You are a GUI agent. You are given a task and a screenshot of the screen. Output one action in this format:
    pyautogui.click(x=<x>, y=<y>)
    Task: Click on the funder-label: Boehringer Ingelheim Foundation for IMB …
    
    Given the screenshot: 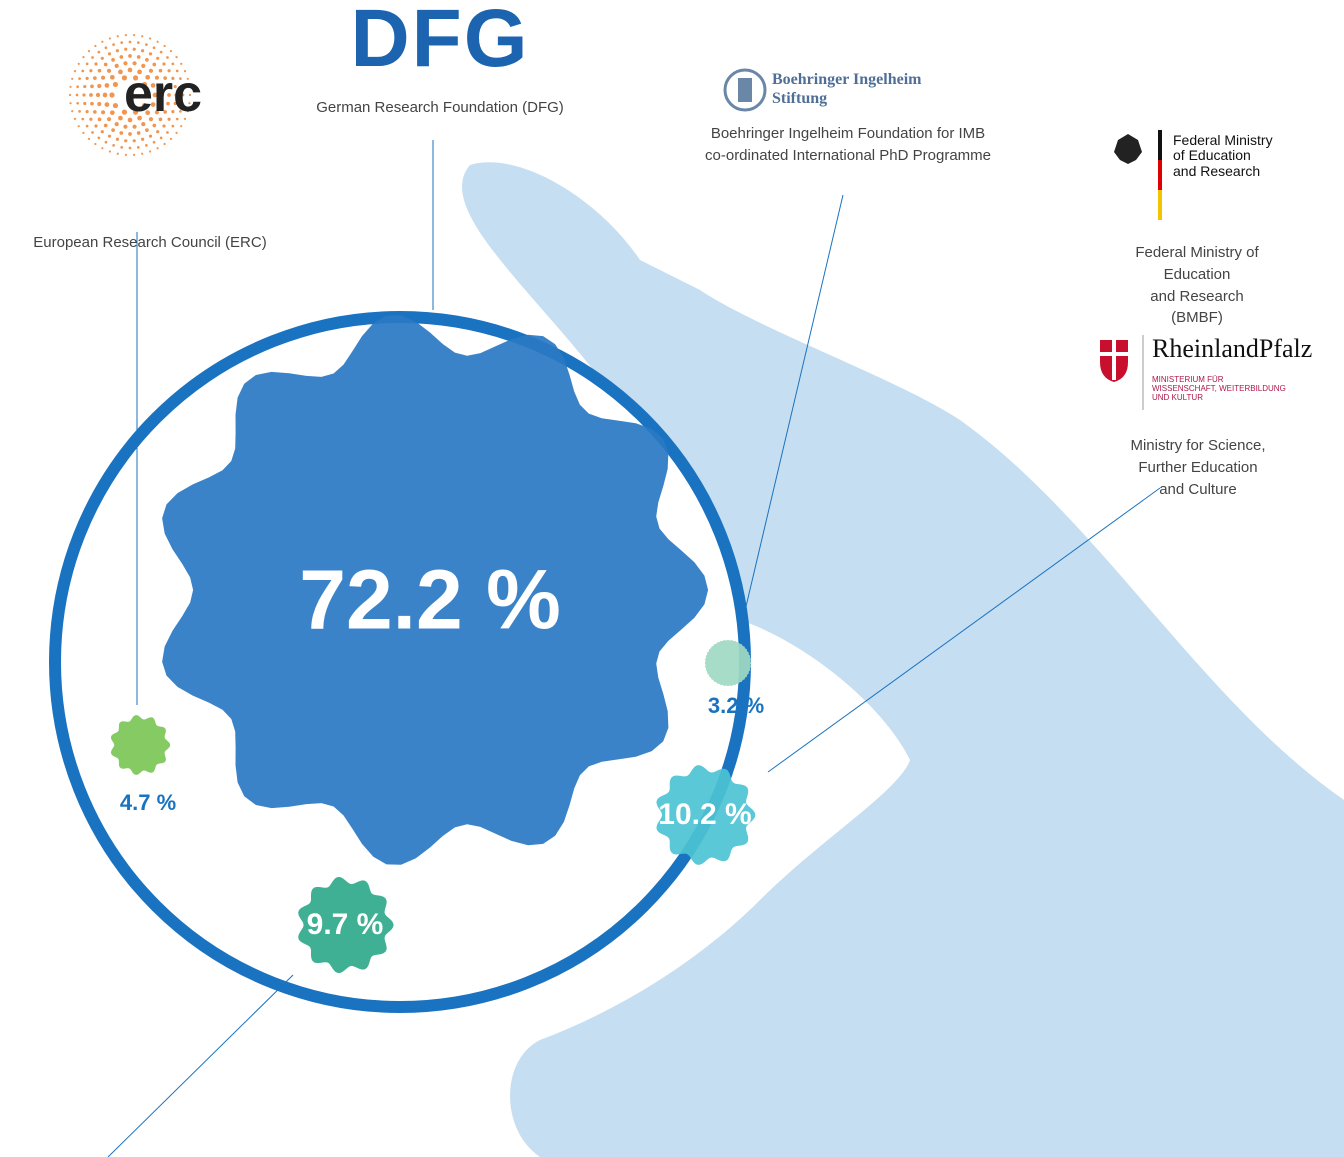 What is the action you would take?
    pyautogui.click(x=848, y=144)
    